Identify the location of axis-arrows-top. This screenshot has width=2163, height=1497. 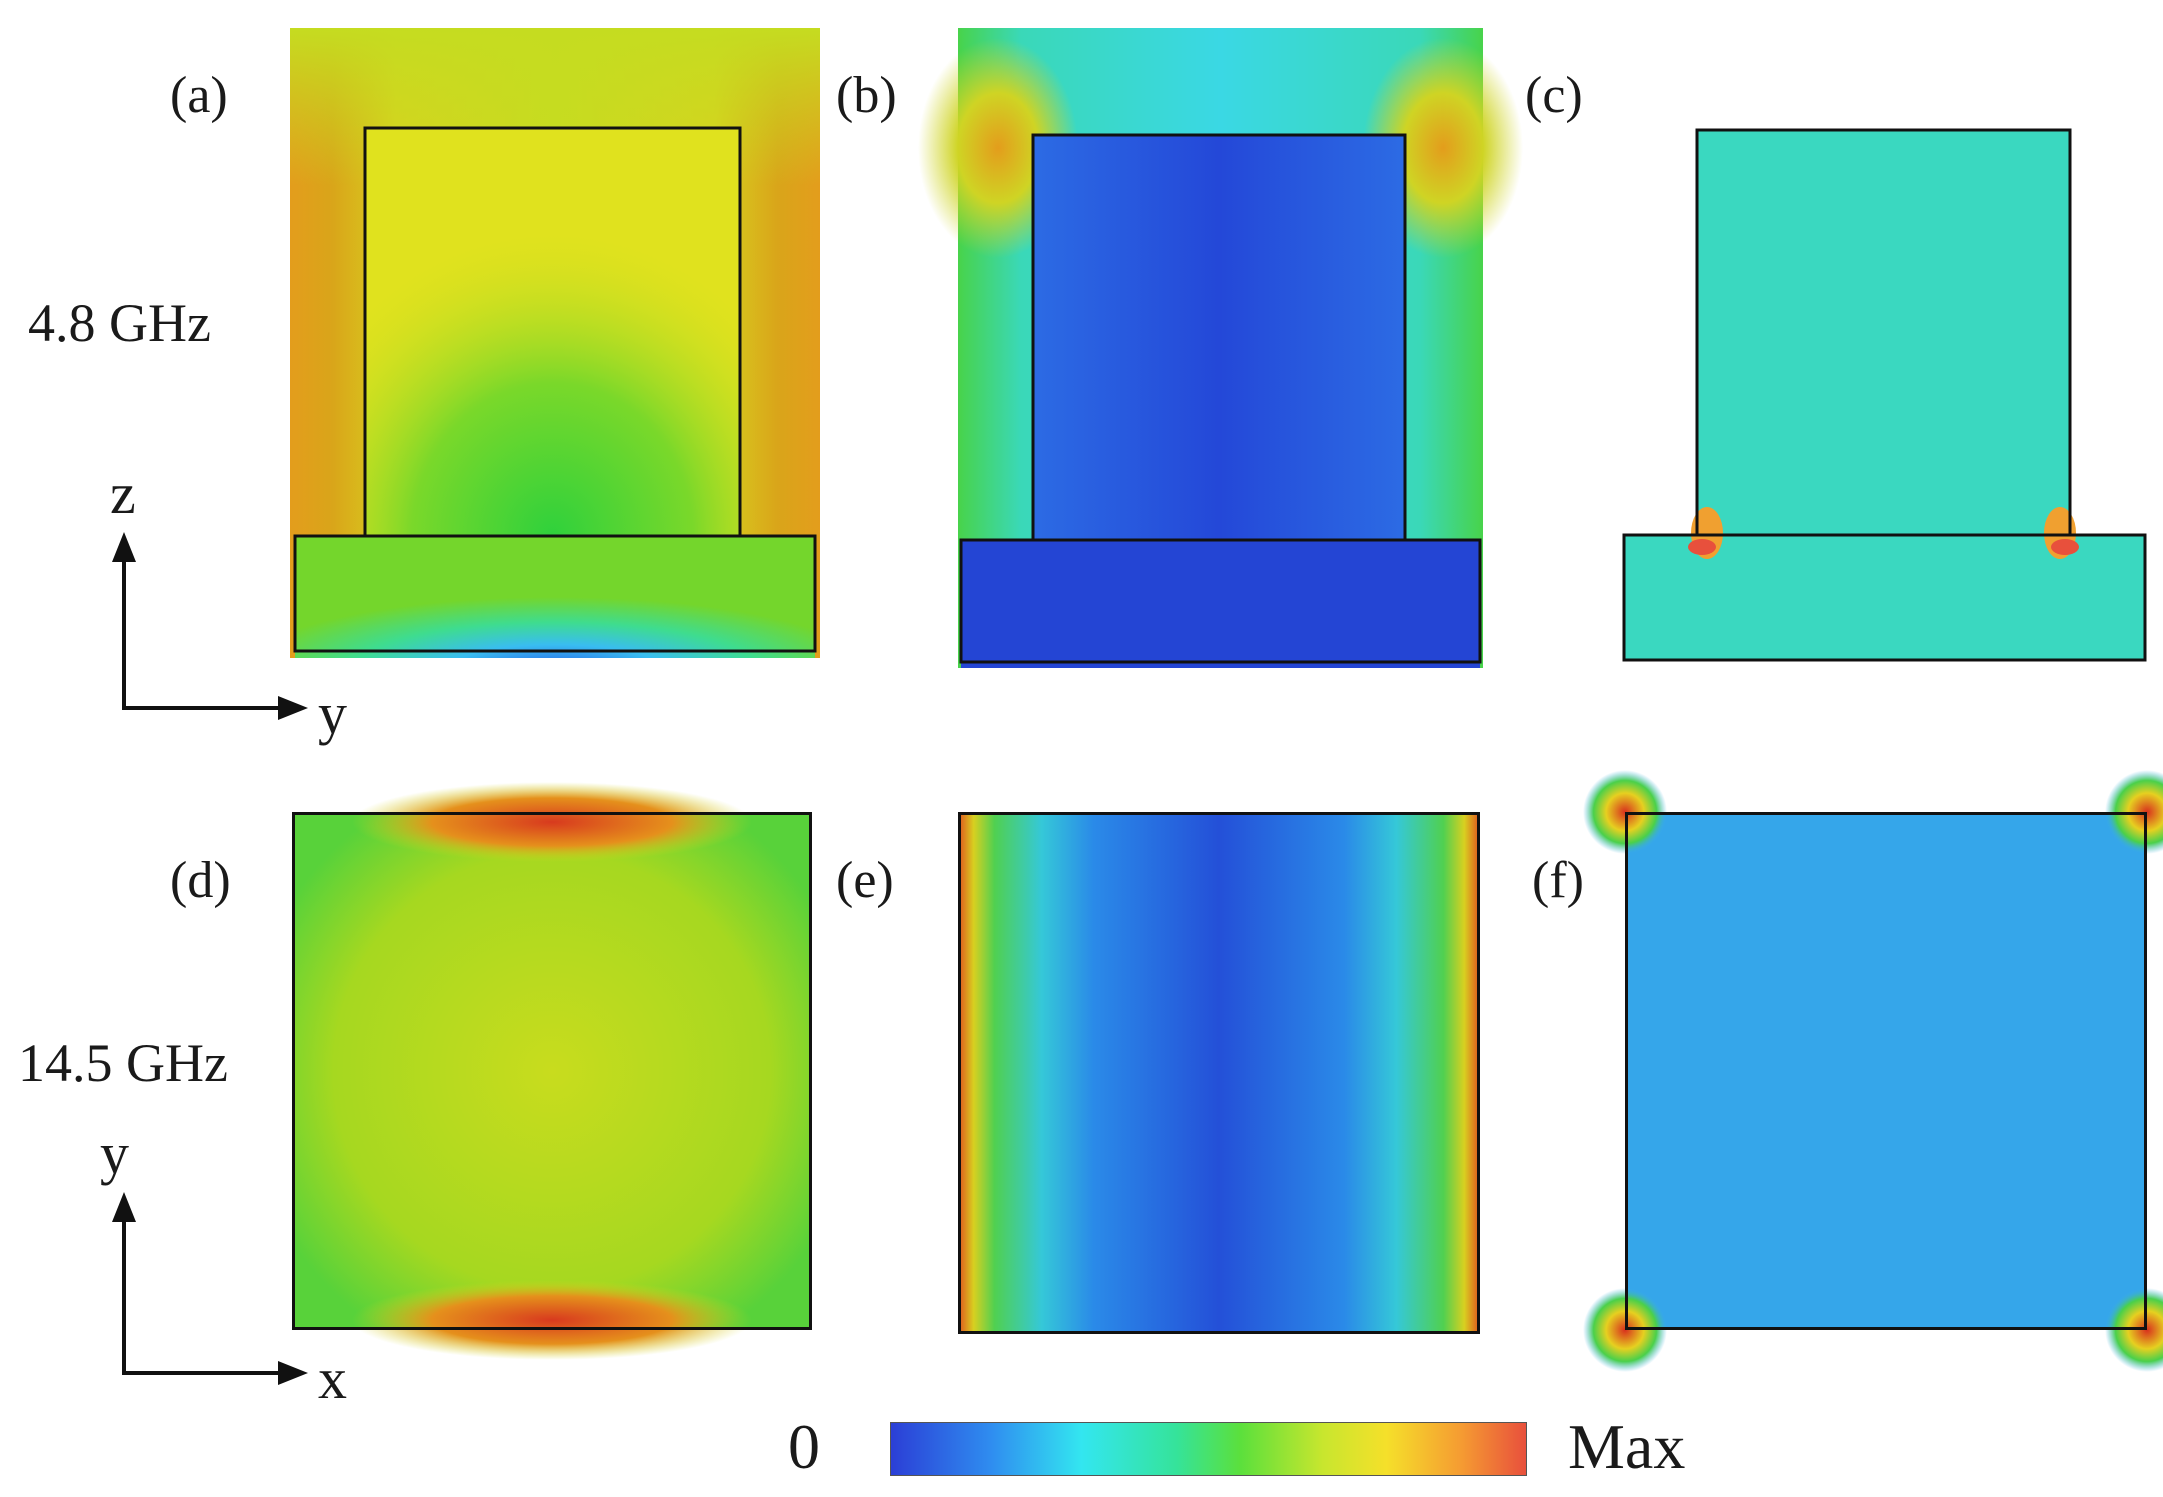
(210, 626).